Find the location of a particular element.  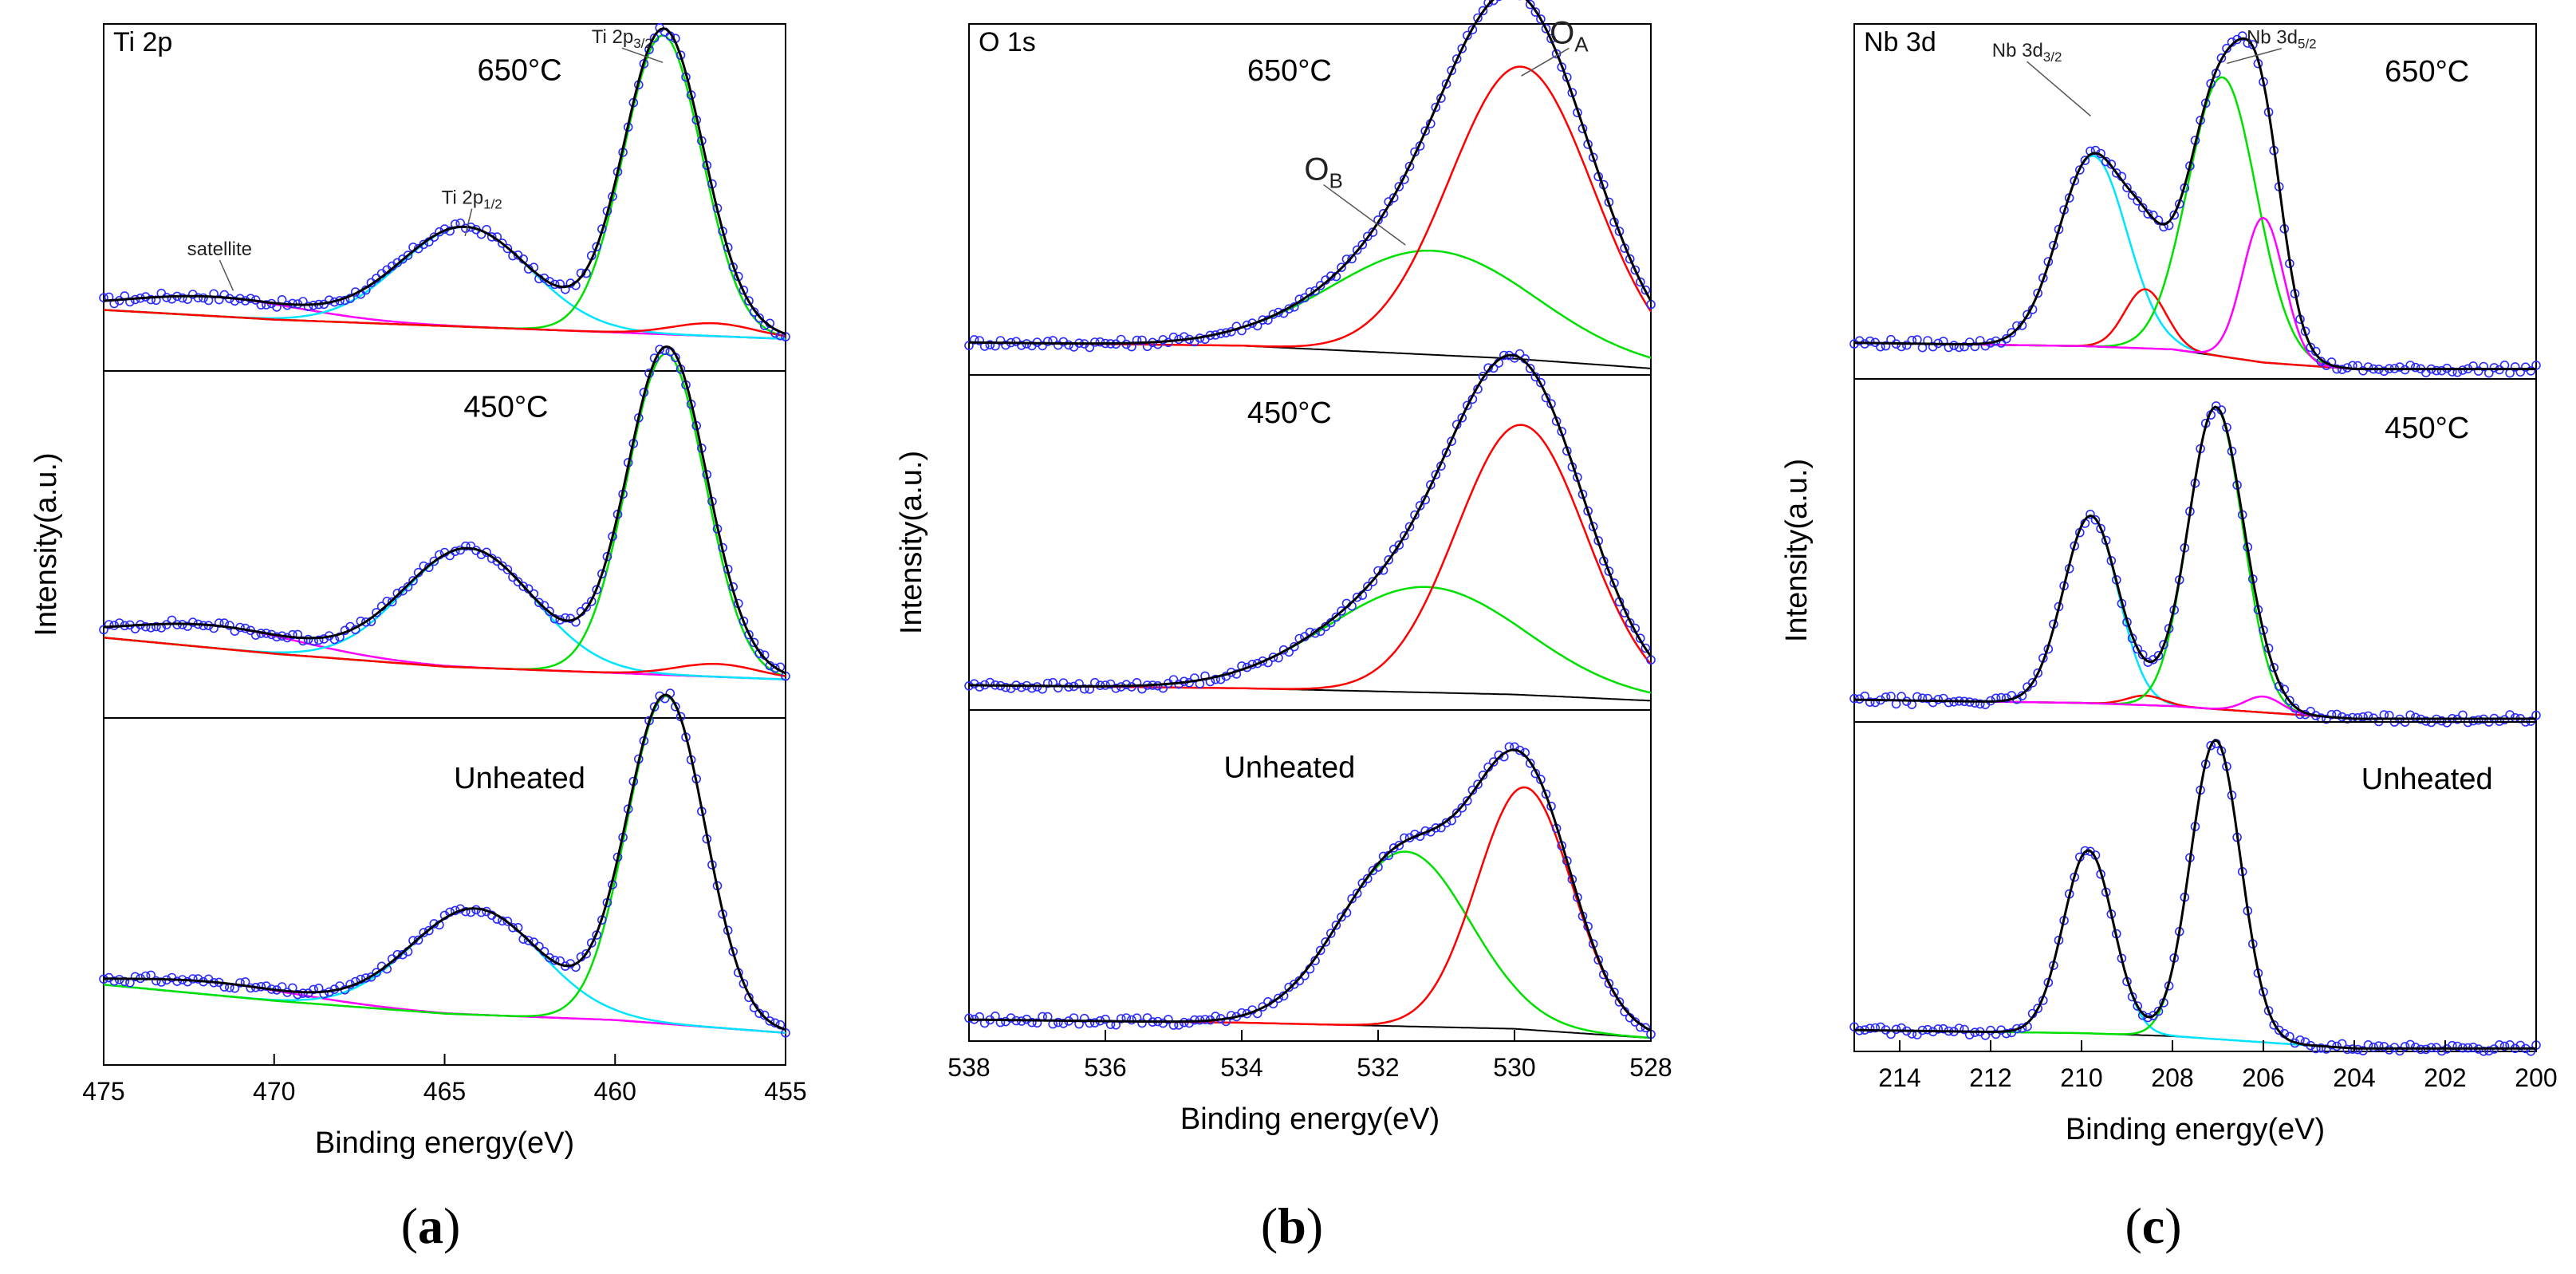

subplot-1: 650°CNb 3d3/2Nb 3d5/2 is located at coordinates (2195, 202).